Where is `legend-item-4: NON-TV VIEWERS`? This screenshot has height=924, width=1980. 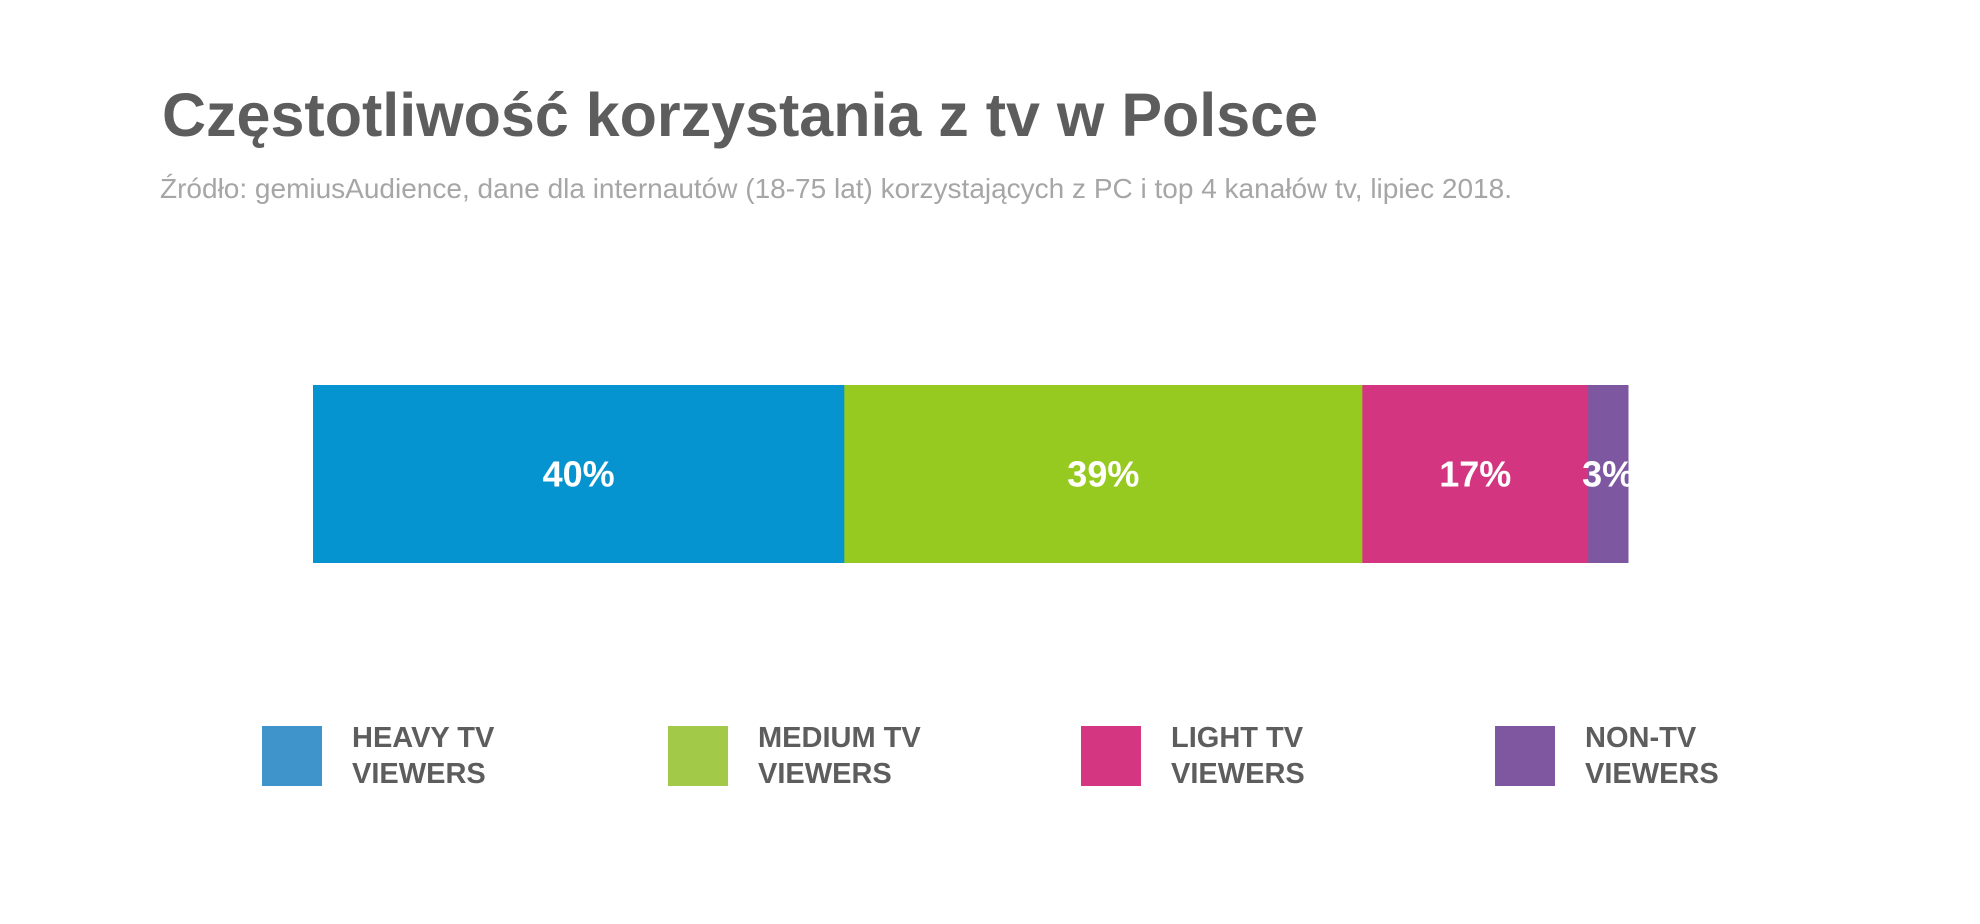 legend-item-4: NON-TV VIEWERS is located at coordinates (1607, 756).